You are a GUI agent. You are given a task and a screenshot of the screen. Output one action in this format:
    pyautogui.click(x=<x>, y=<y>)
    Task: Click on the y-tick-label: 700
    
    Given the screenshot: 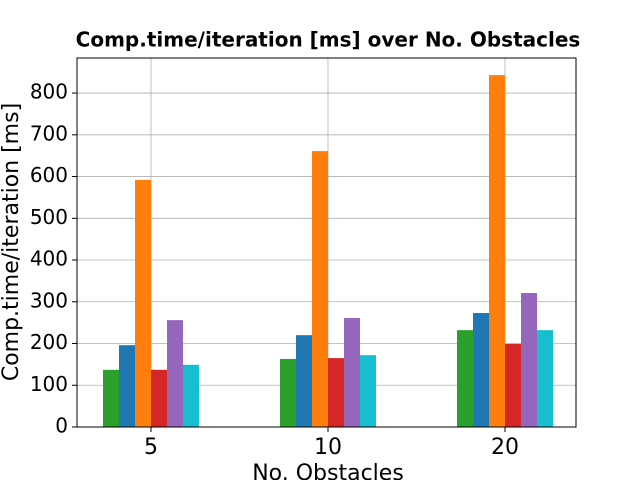 What is the action you would take?
    pyautogui.click(x=49, y=133)
    